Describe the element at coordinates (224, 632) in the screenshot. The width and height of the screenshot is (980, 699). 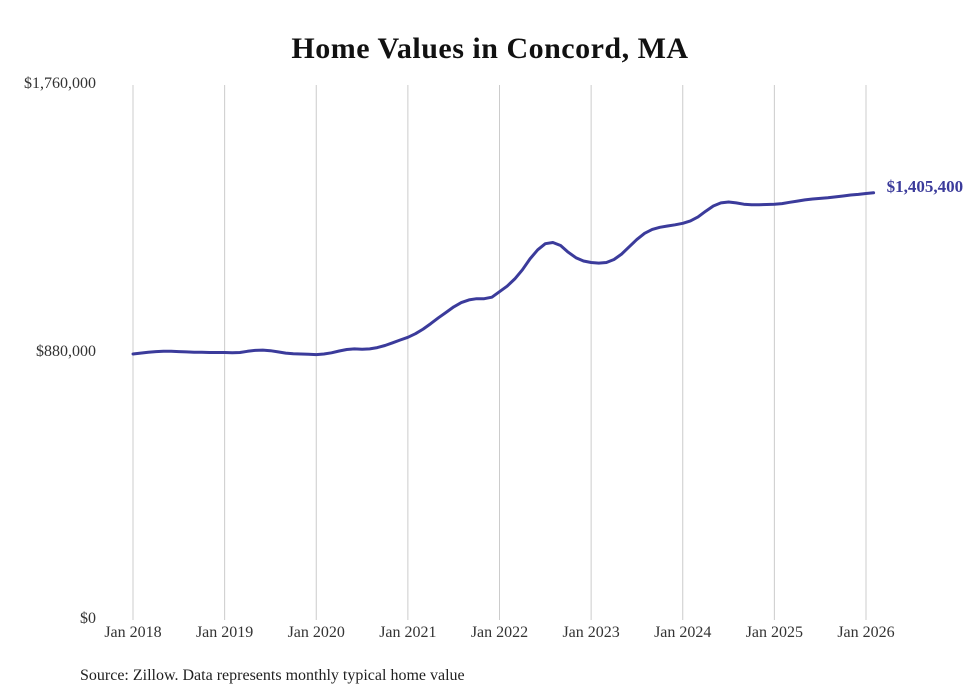
I see `x-axis-label: Jan 2019` at that location.